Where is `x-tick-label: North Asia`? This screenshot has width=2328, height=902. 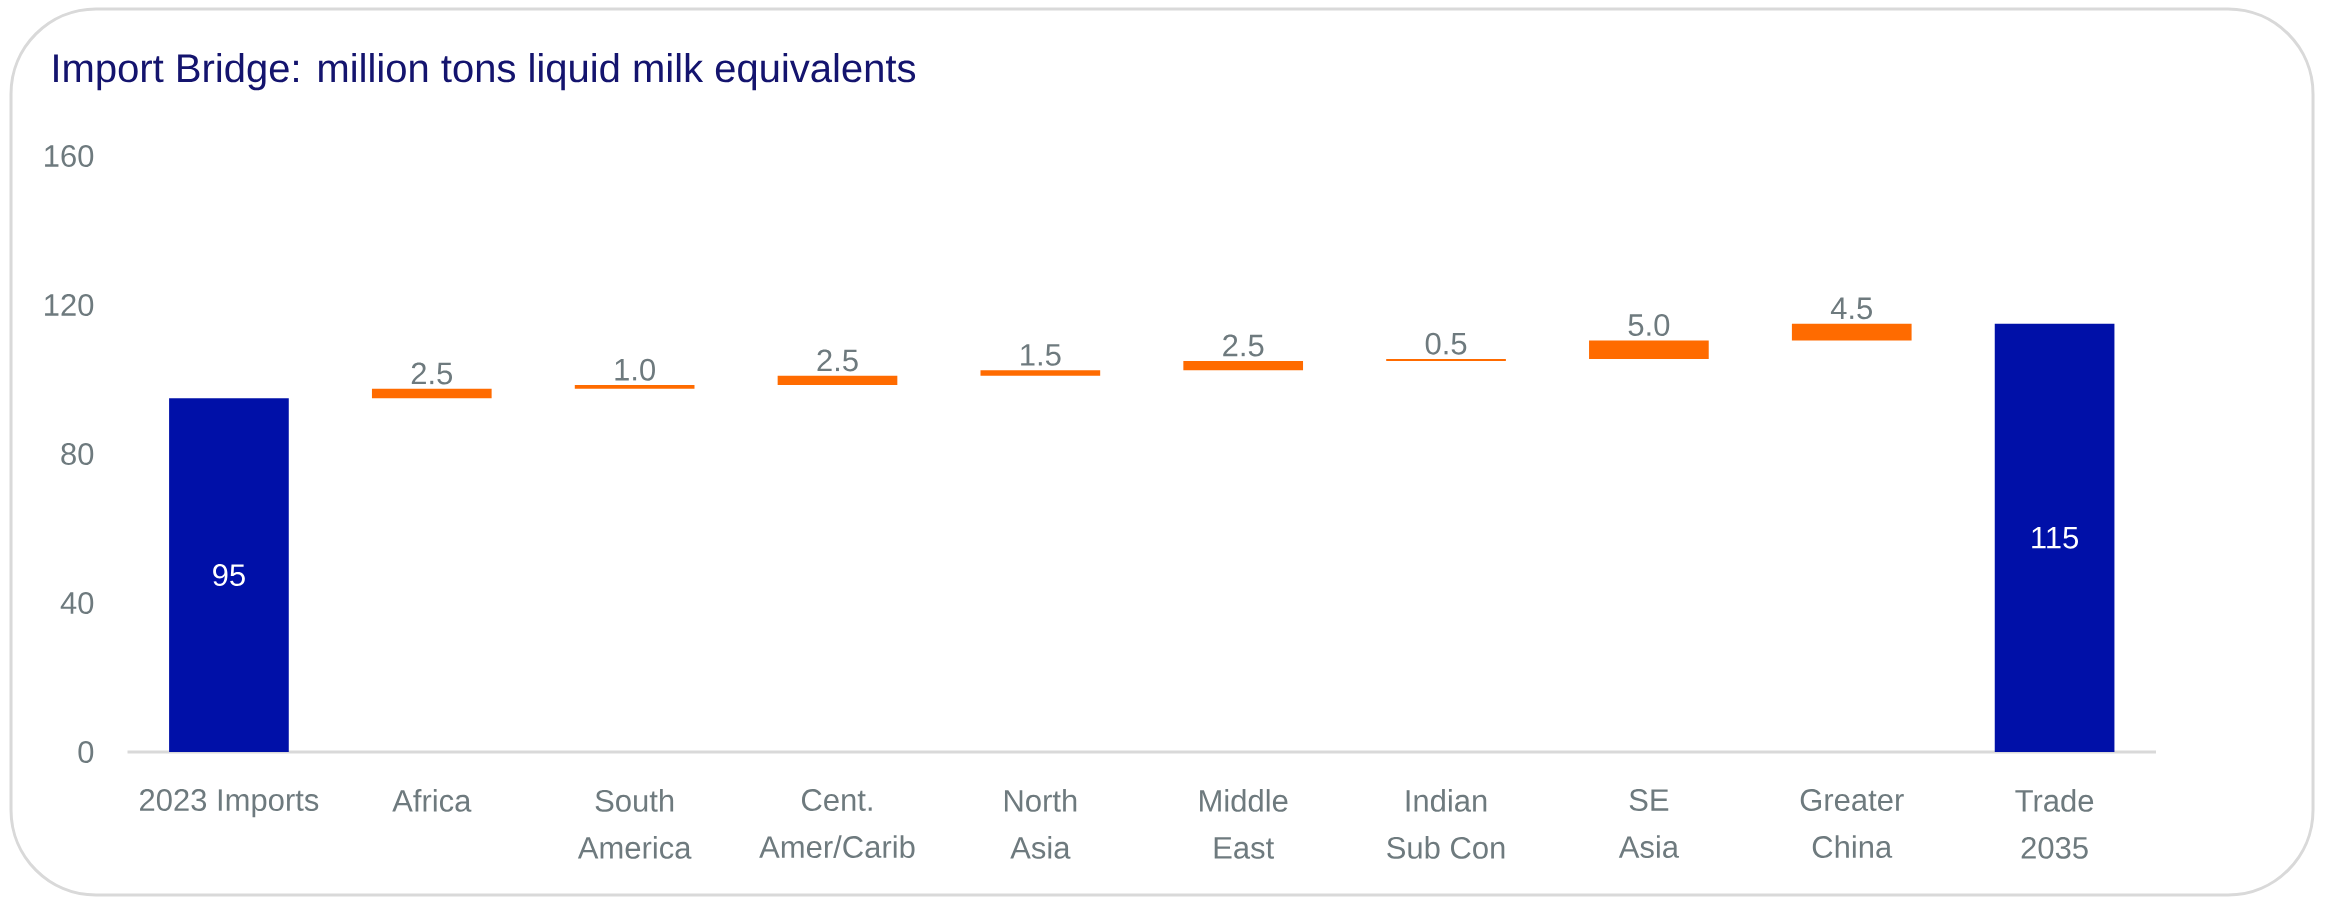
x-tick-label: North Asia is located at coordinates (1040, 824).